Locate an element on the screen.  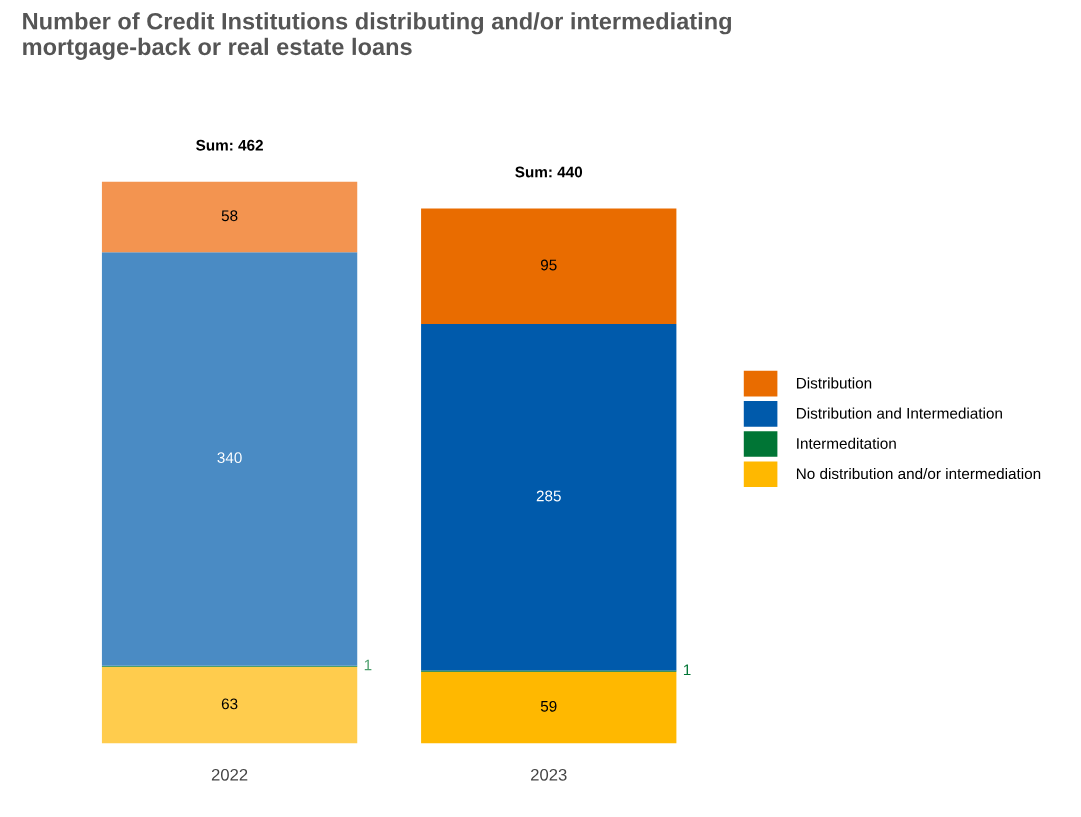
legend-label: Intermeditation is located at coordinates (846, 443).